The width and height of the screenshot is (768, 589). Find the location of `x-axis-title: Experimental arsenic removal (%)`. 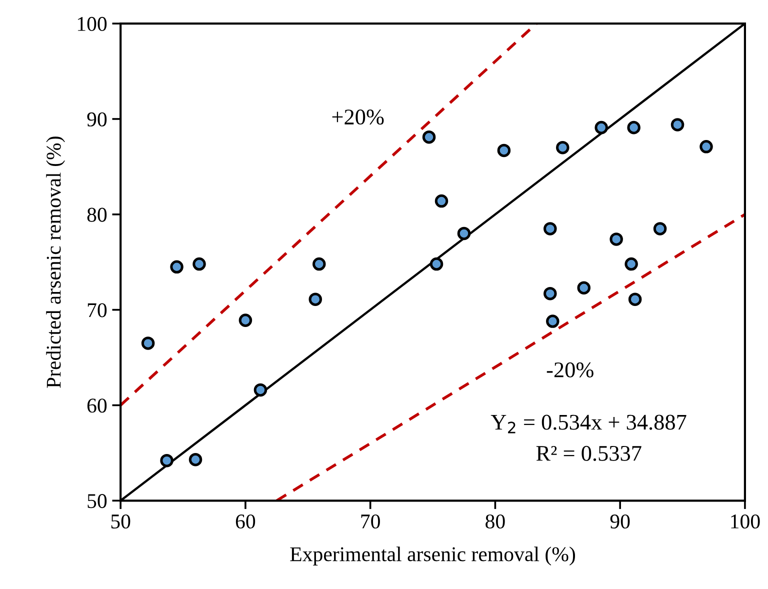

x-axis-title: Experimental arsenic removal (%) is located at coordinates (433, 556).